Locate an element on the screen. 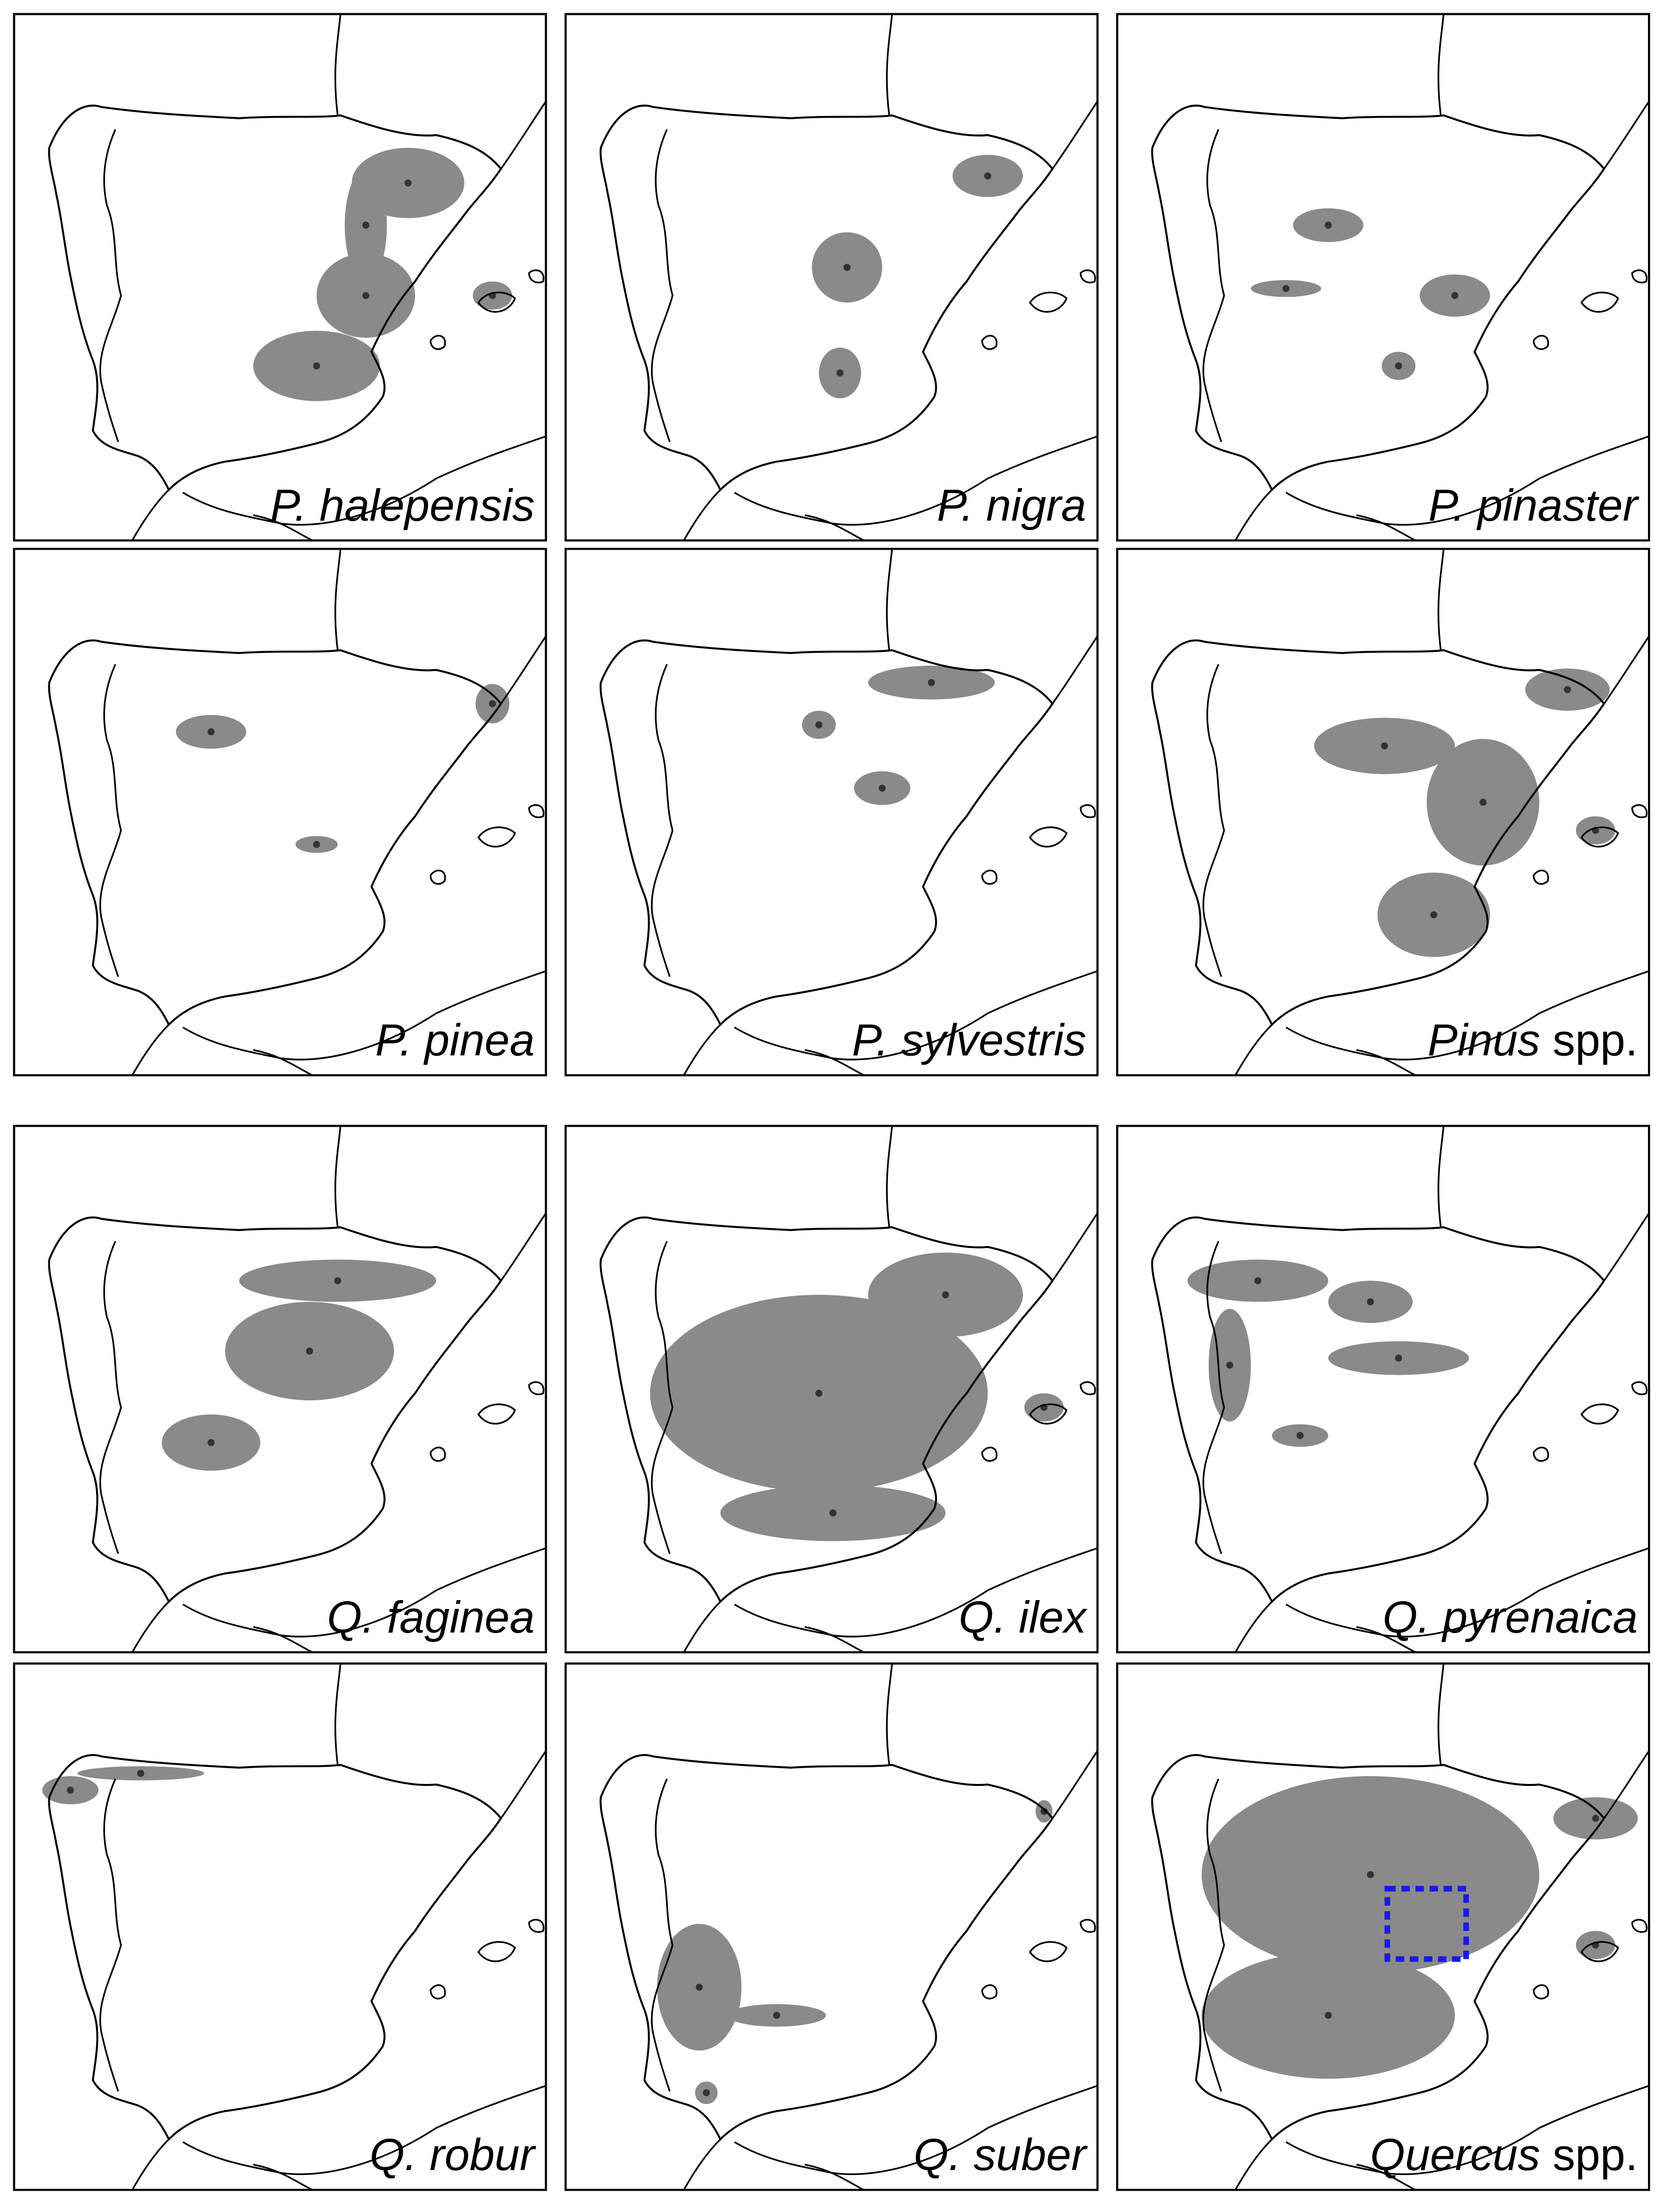 This screenshot has height=2211, width=1680. species-name: Q. robur is located at coordinates (453, 2155).